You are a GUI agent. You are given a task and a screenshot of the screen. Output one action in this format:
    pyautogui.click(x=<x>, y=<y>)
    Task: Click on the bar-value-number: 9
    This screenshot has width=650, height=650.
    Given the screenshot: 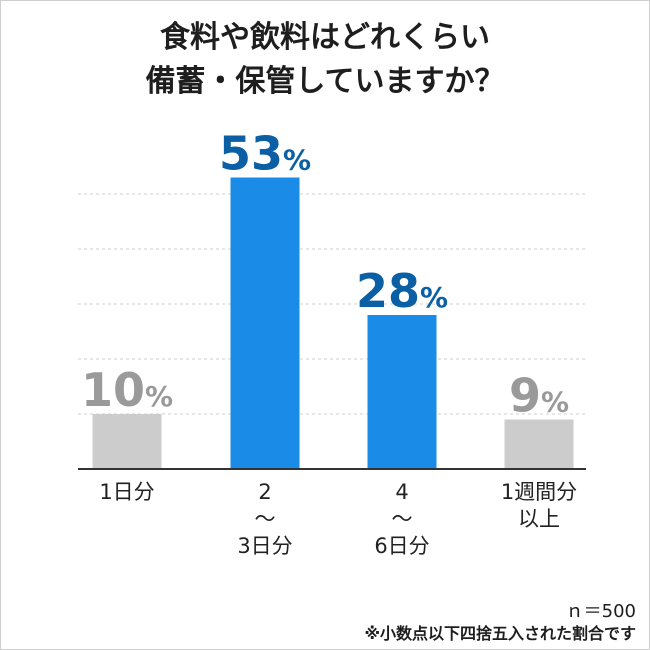 What is the action you would take?
    pyautogui.click(x=525, y=396)
    